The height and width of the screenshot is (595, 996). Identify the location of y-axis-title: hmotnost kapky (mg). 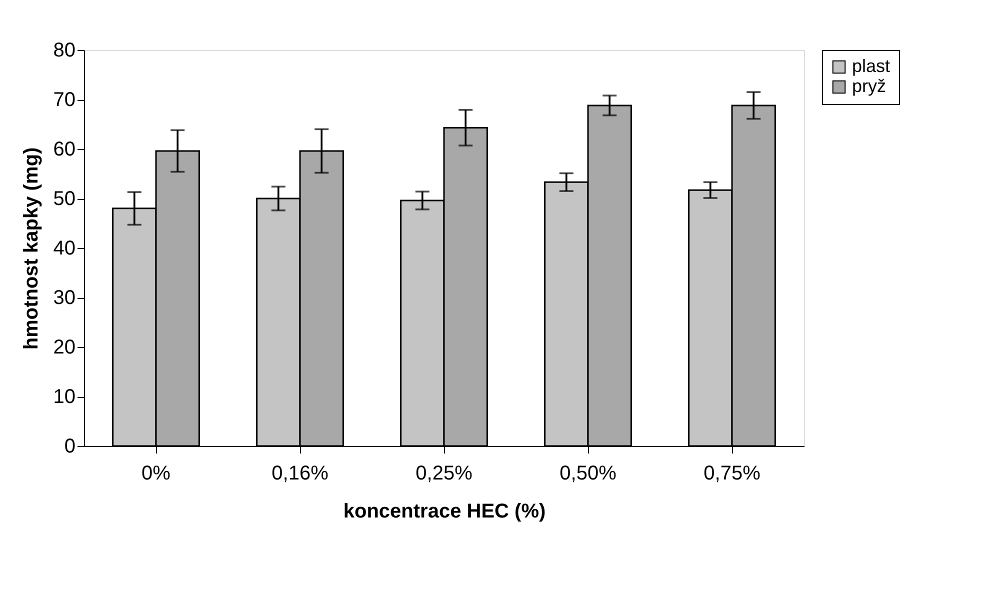
(31, 248).